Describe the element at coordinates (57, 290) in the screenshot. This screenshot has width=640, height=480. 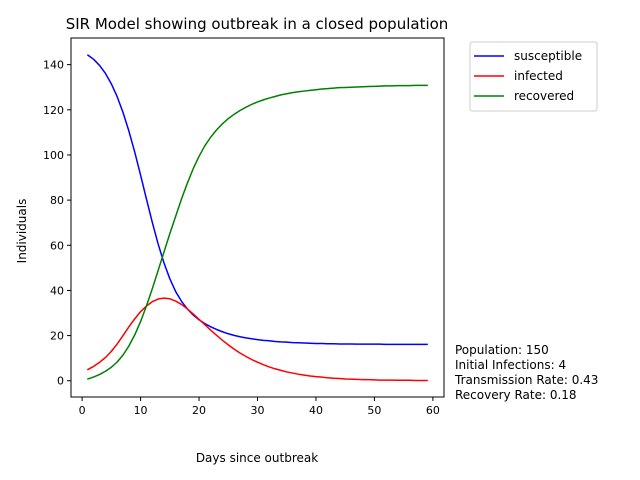
I see `y-tick-label: 40` at that location.